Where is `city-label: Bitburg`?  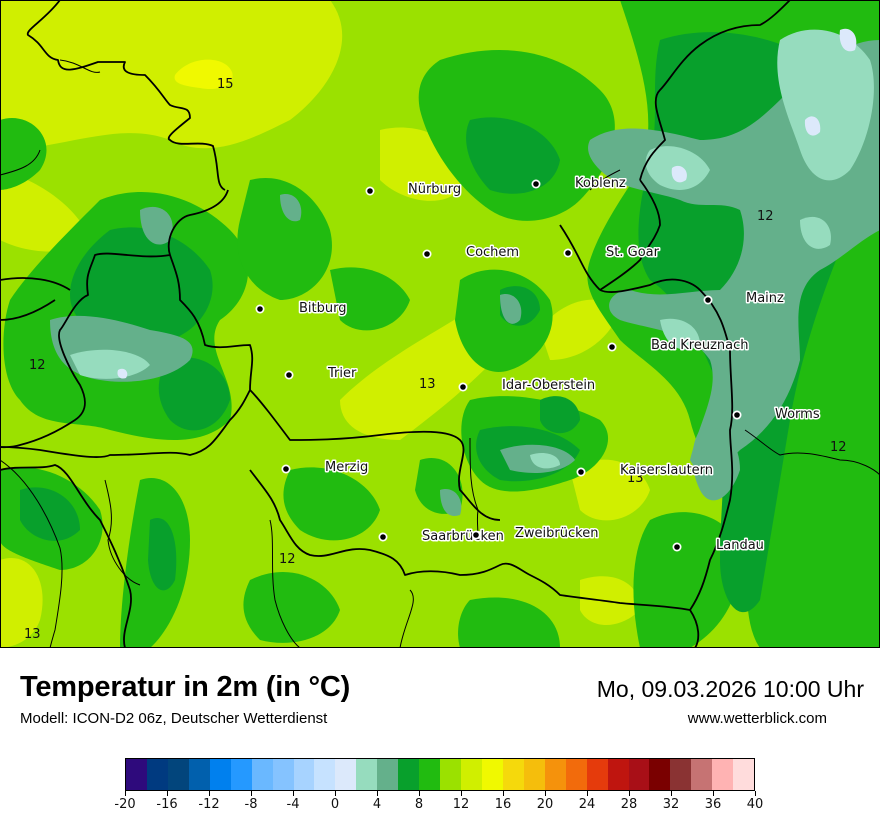 city-label: Bitburg is located at coordinates (323, 308).